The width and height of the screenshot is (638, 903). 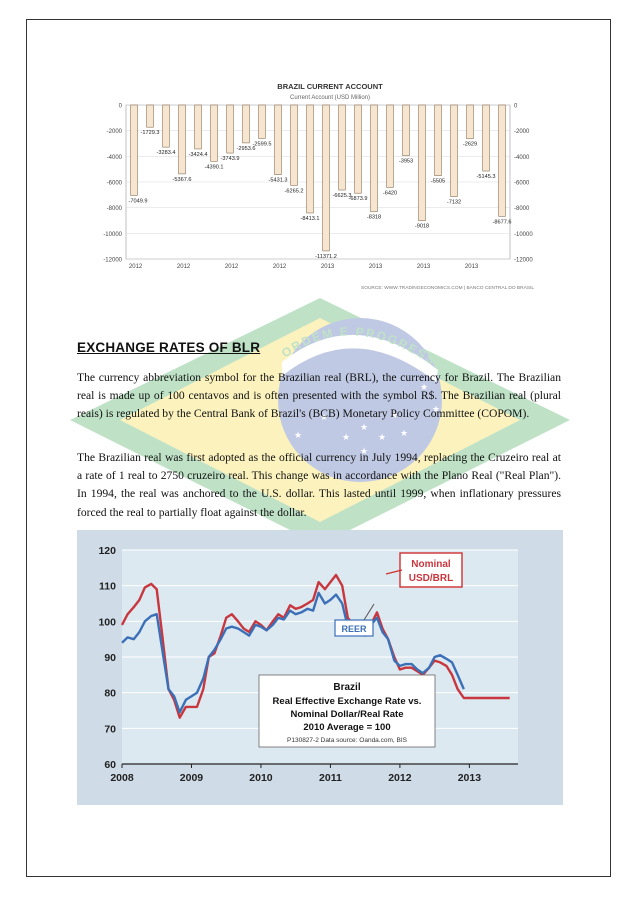 I want to click on chart1-subtitle: Current Account (USD Million), so click(x=330, y=98).